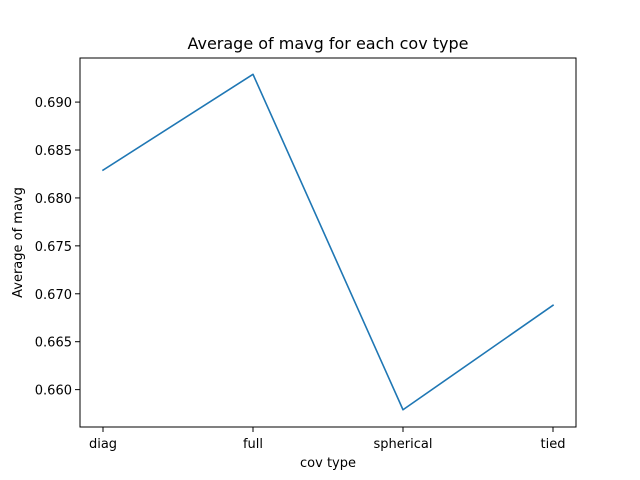 The image size is (640, 480). Describe the element at coordinates (53, 391) in the screenshot. I see `y-tick-label: 0.660` at that location.